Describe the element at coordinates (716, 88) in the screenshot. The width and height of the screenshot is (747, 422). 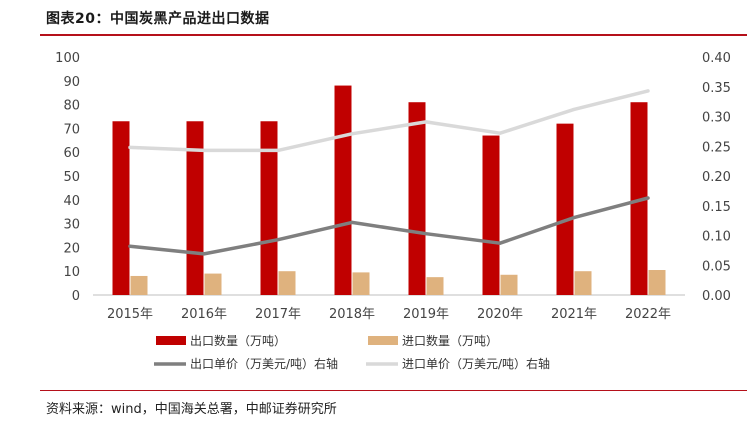
I see `y-right-tick-label: 0.35` at that location.